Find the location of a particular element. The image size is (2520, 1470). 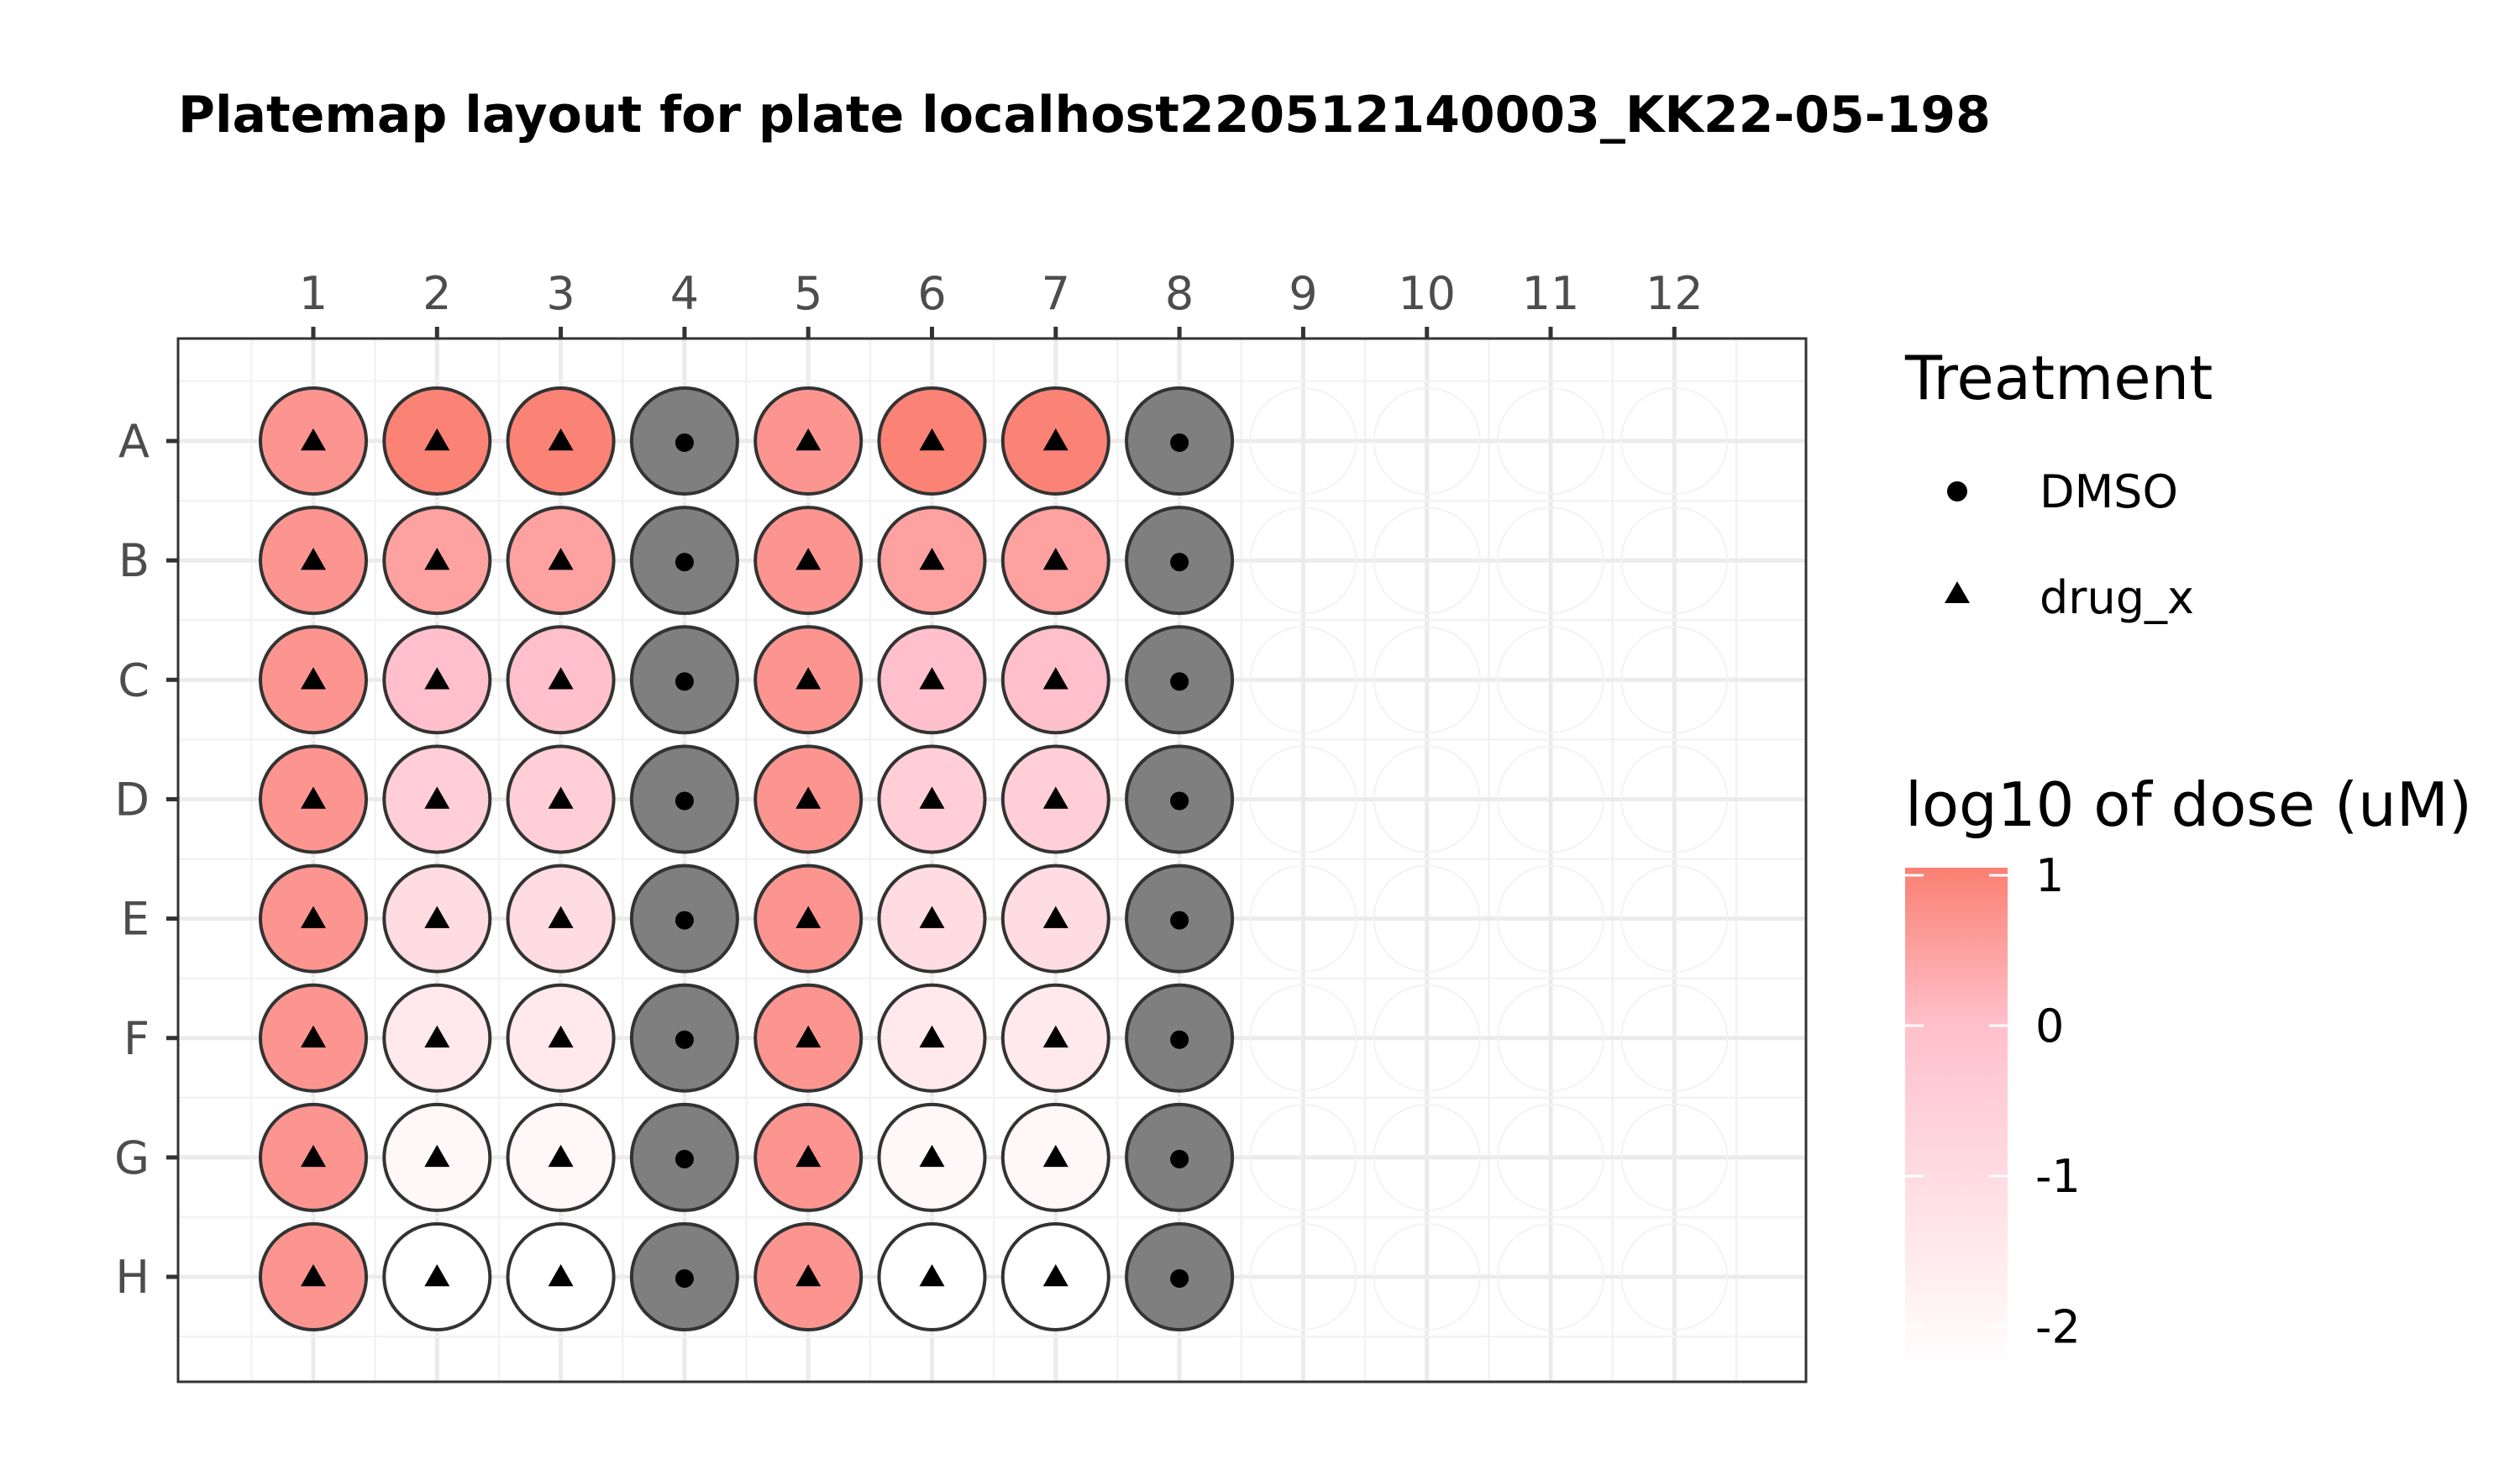

drug-x-legend-key-icon is located at coordinates (1957, 592).